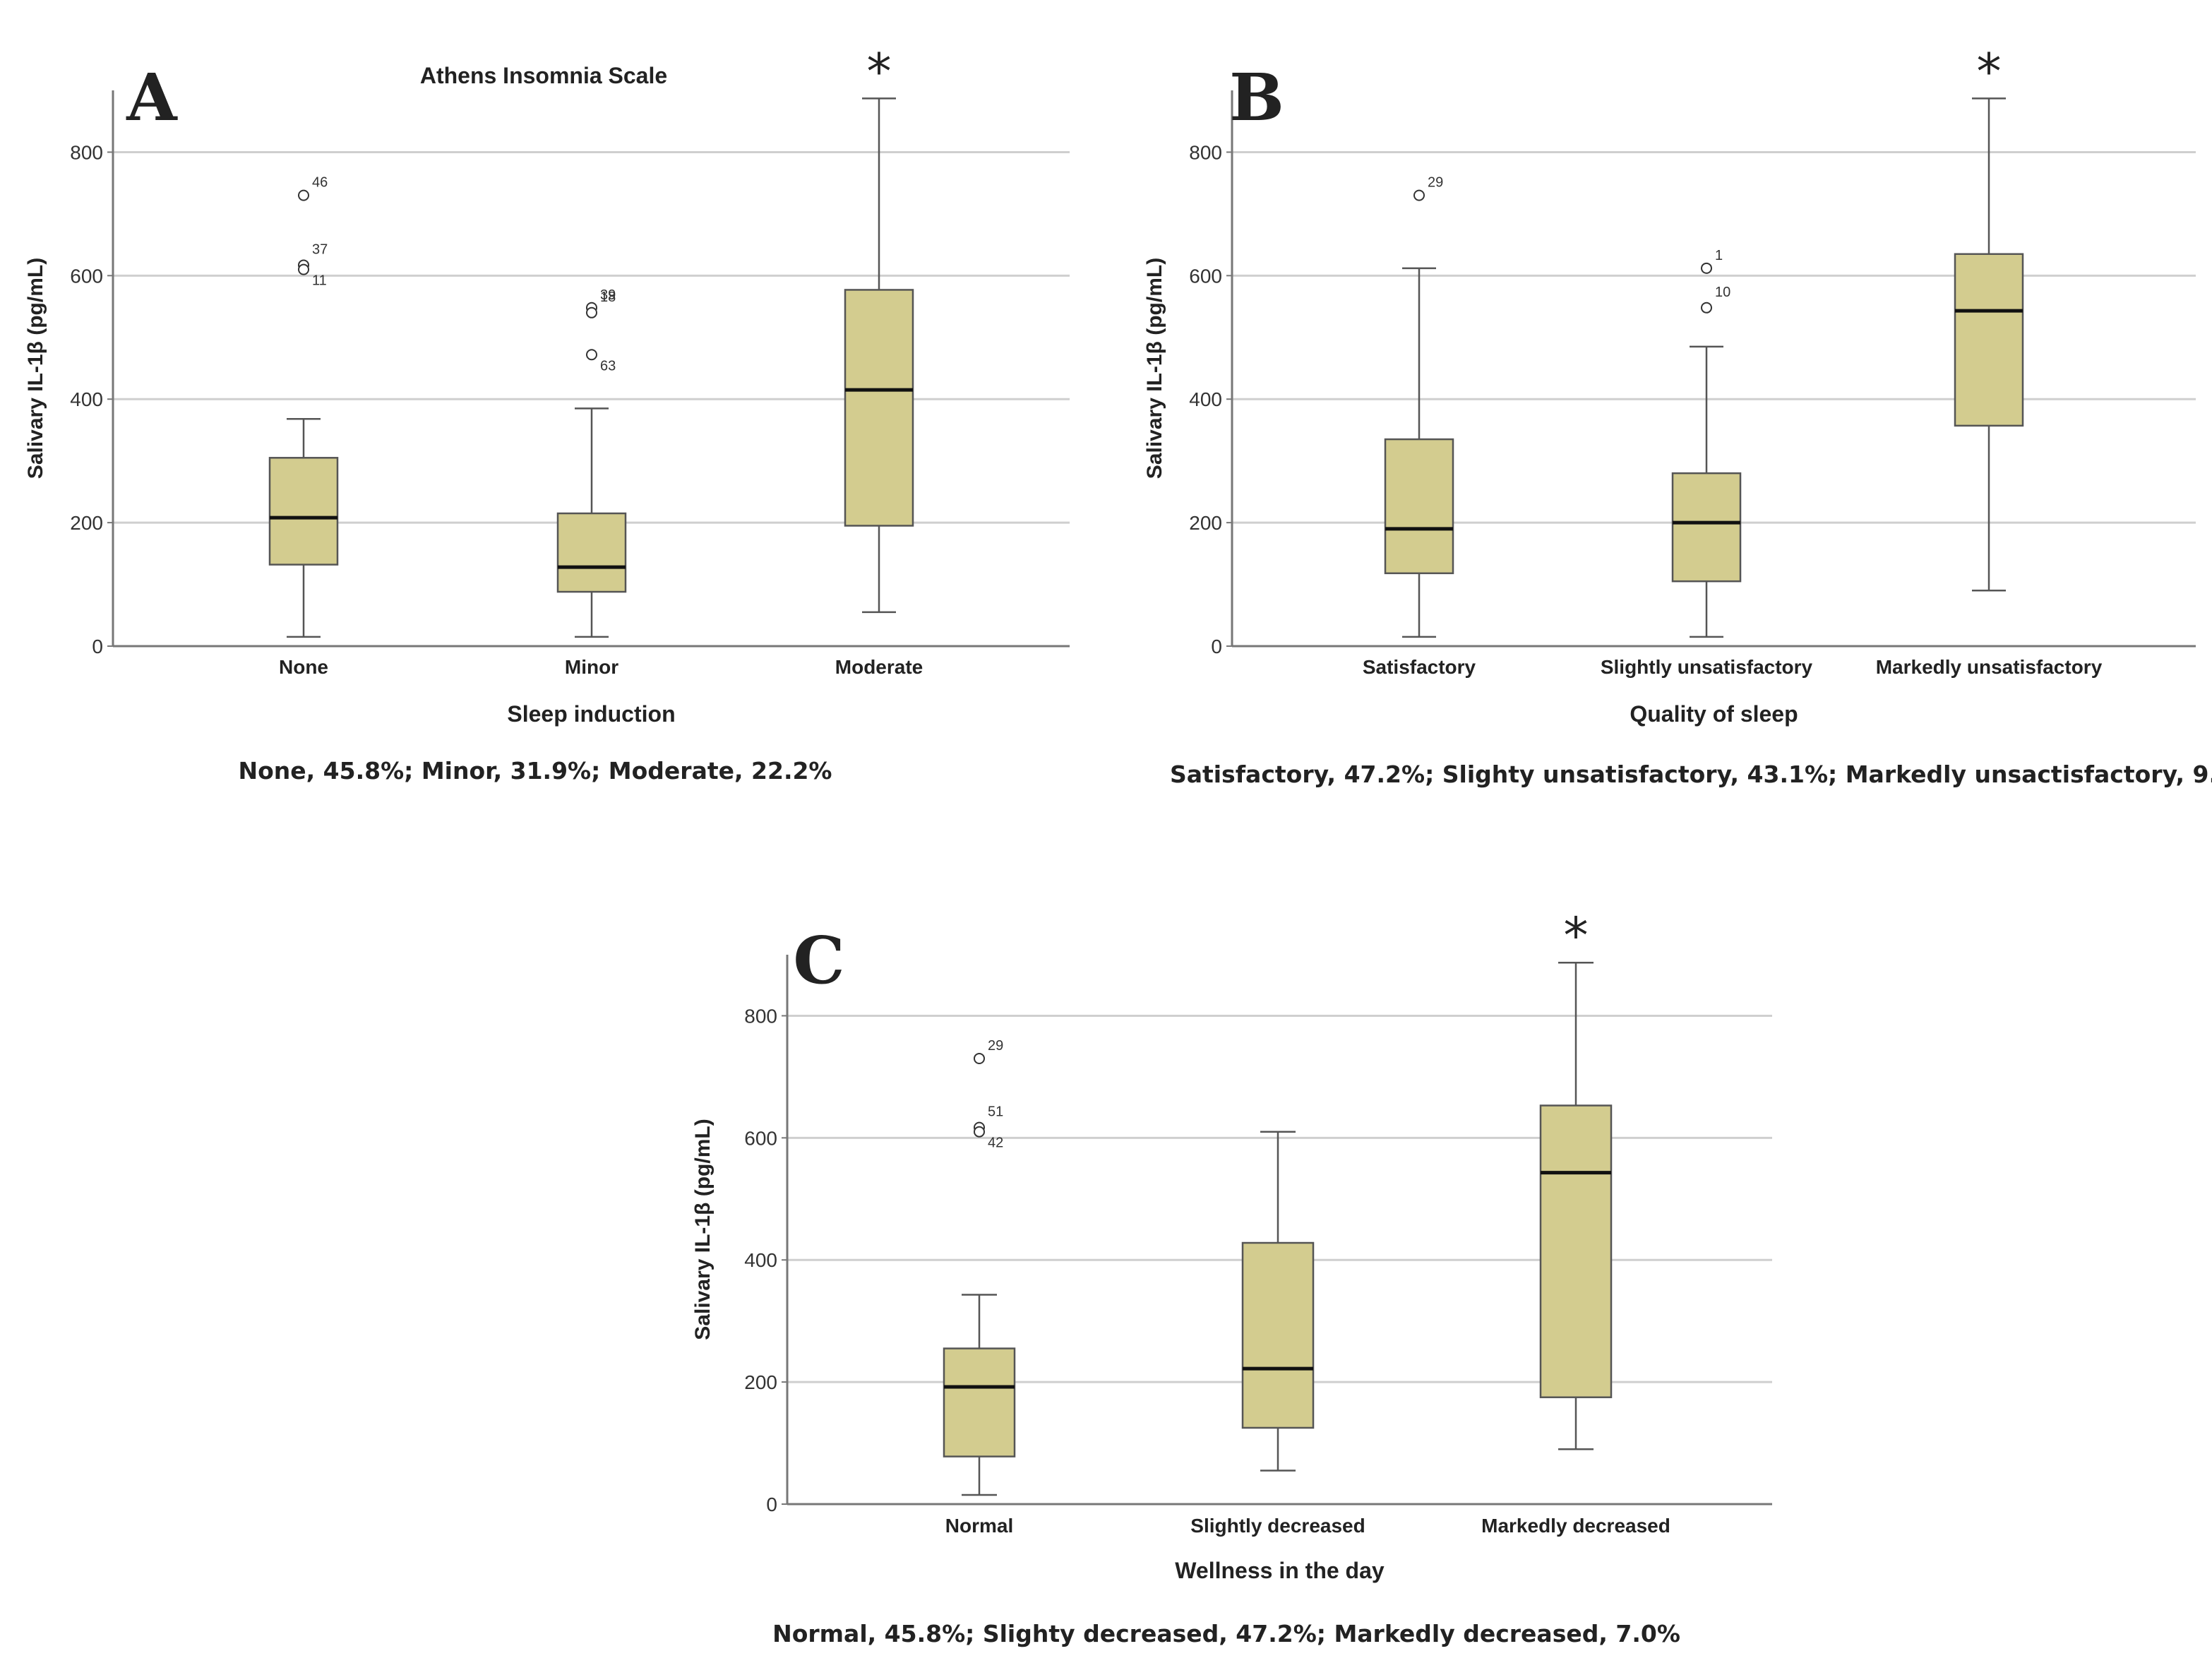 This screenshot has width=2212, height=1663. What do you see at coordinates (980, 1267) in the screenshot?
I see `box-normal: 29 51 42` at bounding box center [980, 1267].